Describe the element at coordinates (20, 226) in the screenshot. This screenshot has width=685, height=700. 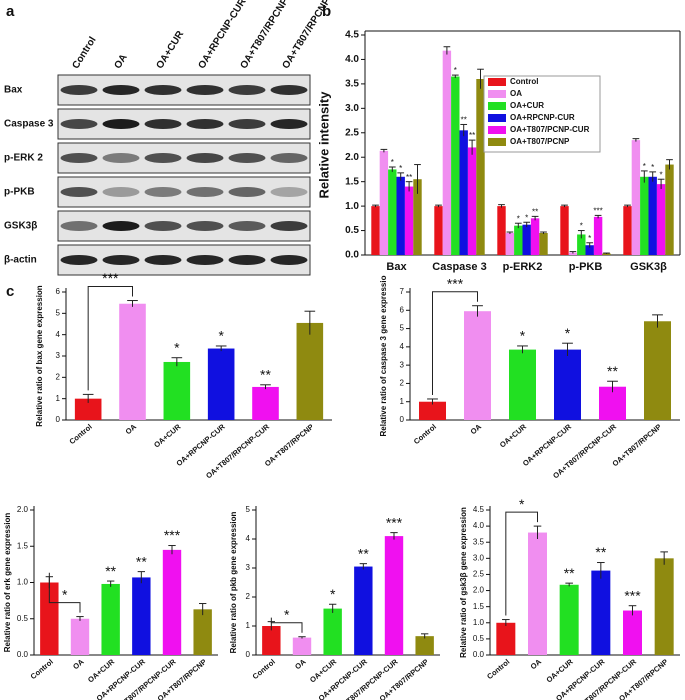
I see `row-label: GSK3β` at that location.